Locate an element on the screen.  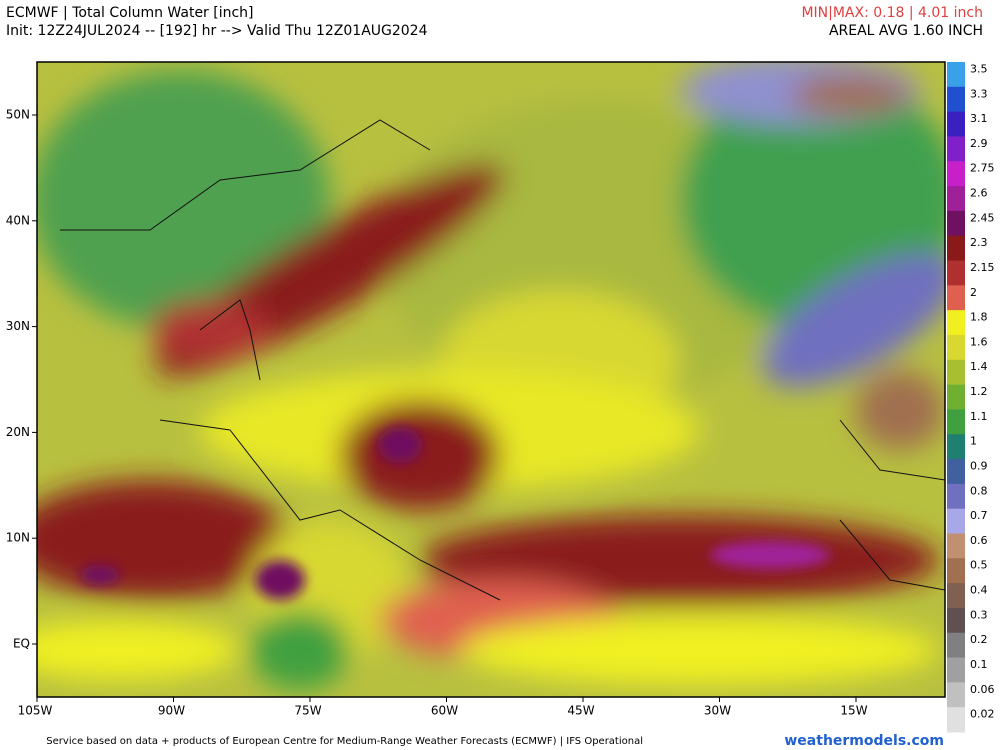
colorbar-label: 0.4 is located at coordinates (979, 590).